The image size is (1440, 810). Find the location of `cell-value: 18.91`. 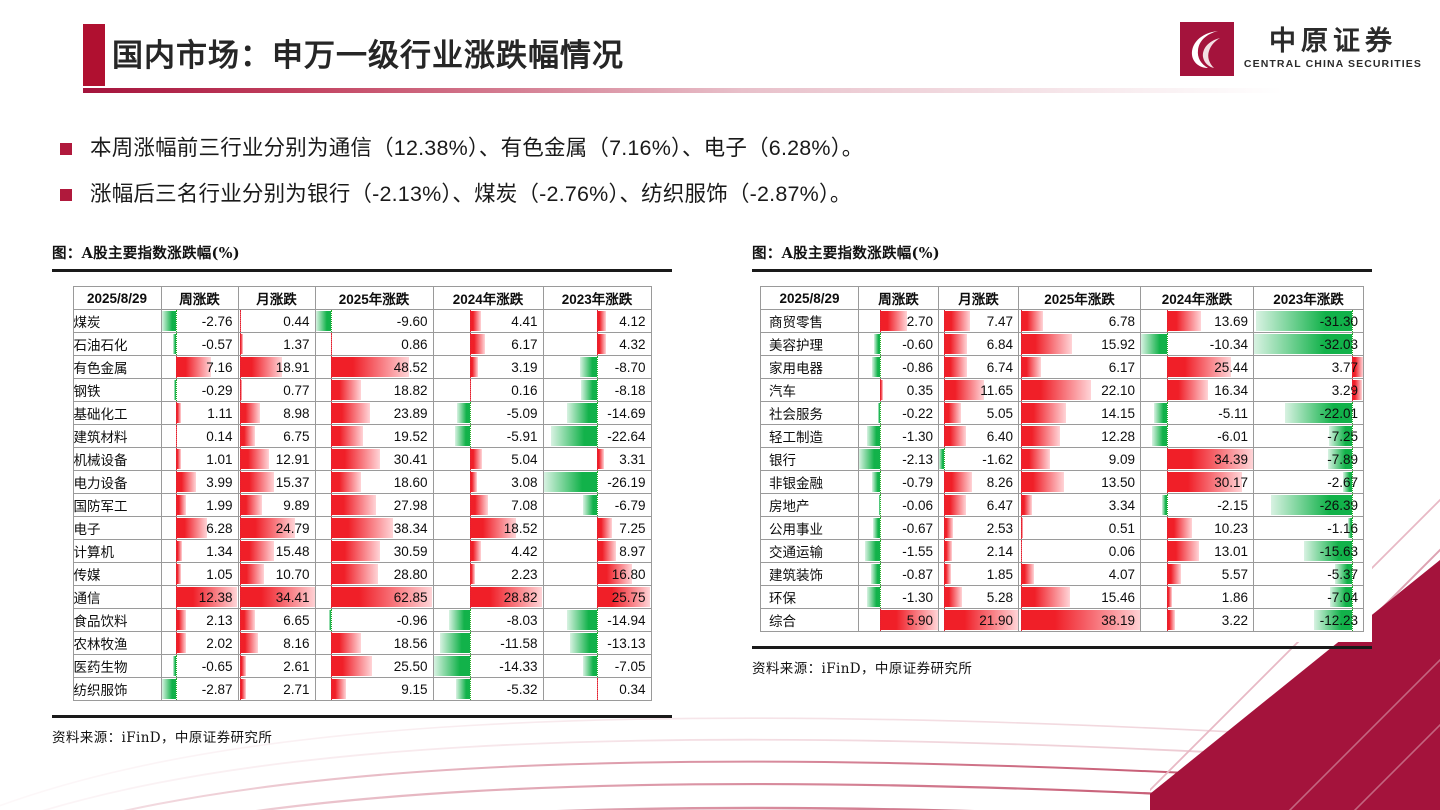

cell-value: 18.91 is located at coordinates (276, 367).